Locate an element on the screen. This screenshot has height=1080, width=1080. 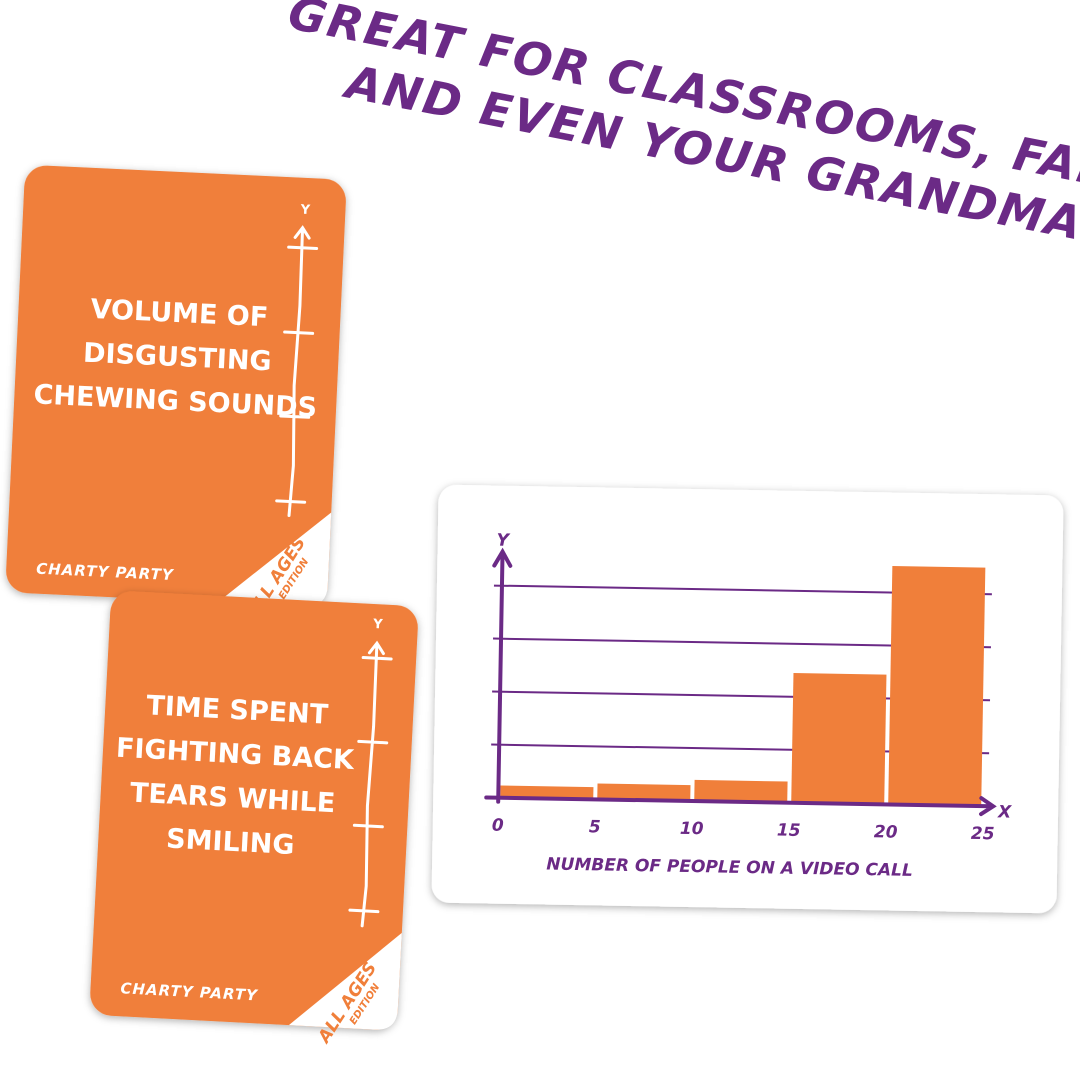
axis-name: X is located at coordinates (1004, 812).